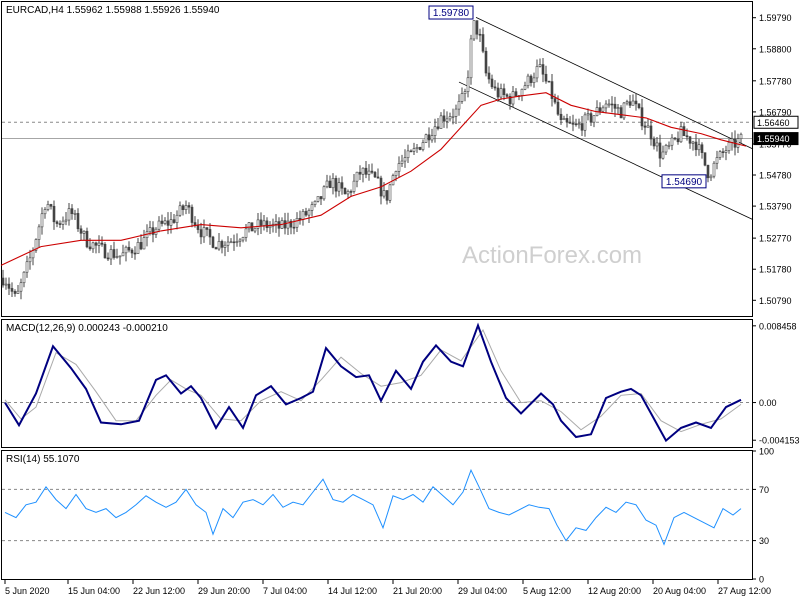 The height and width of the screenshot is (600, 800). I want to click on price-annotation-box, so click(684, 181).